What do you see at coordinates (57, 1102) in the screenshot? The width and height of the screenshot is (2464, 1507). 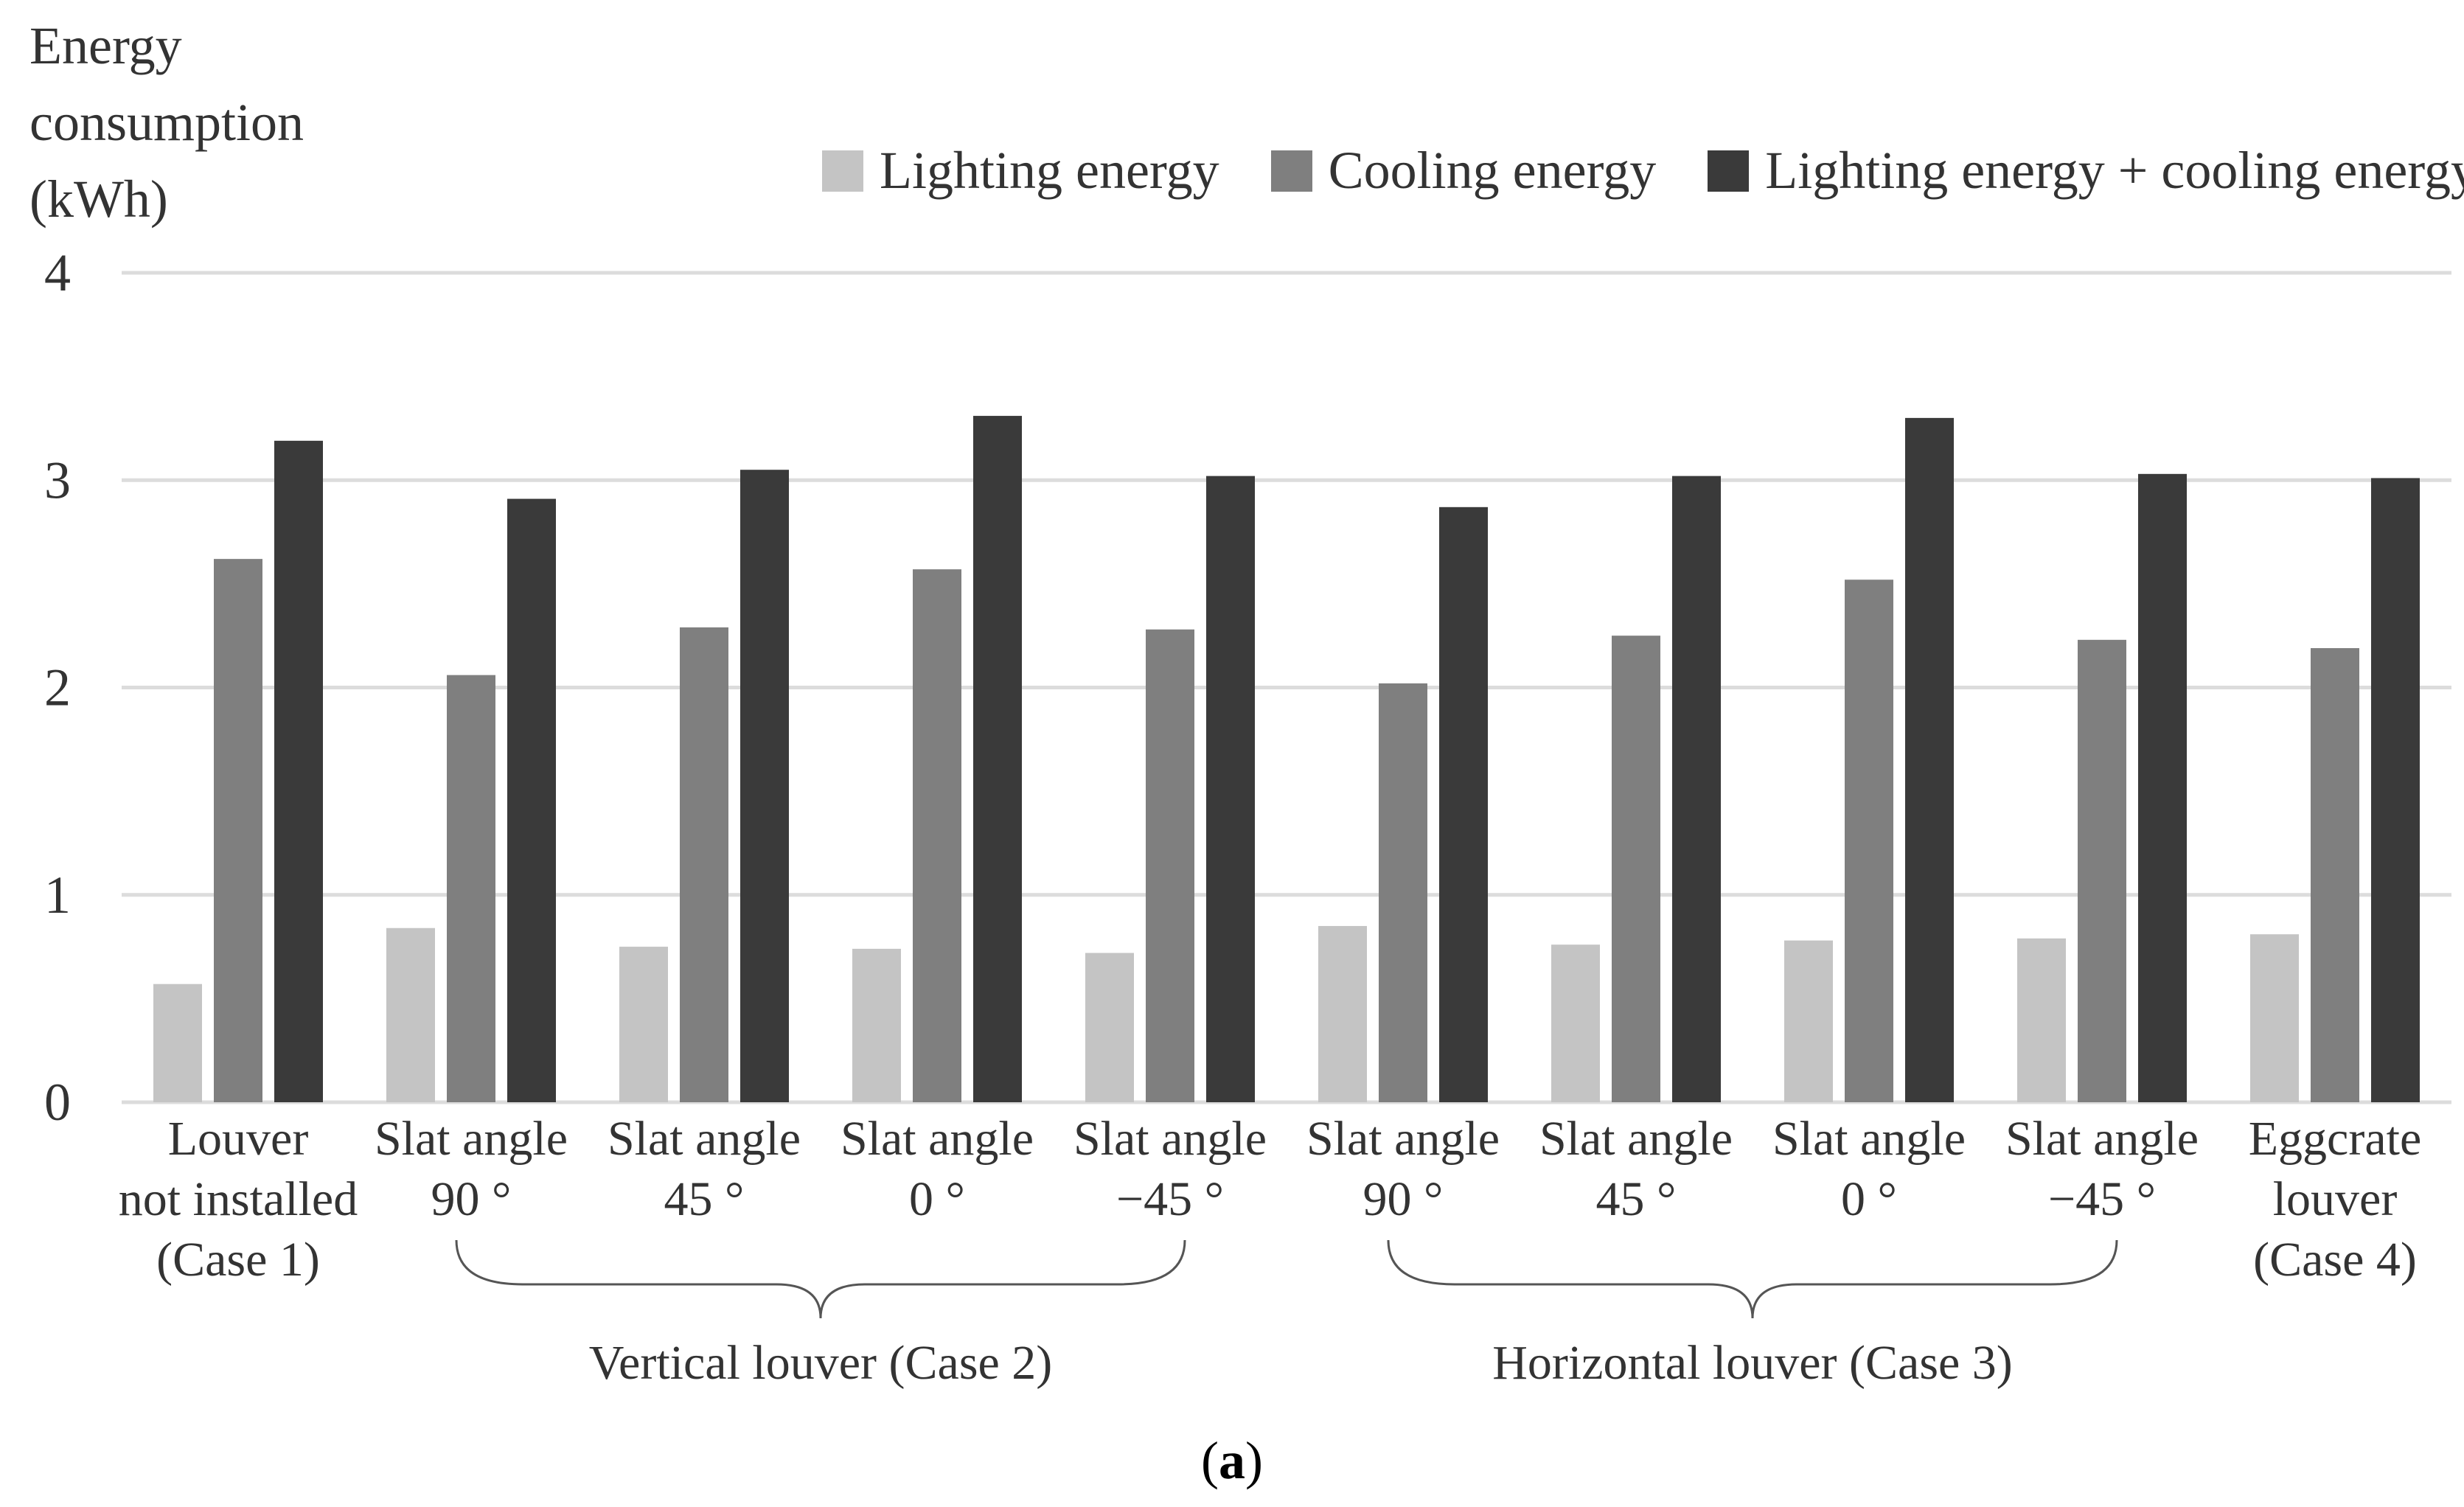 I see `y-tick-label: 0` at bounding box center [57, 1102].